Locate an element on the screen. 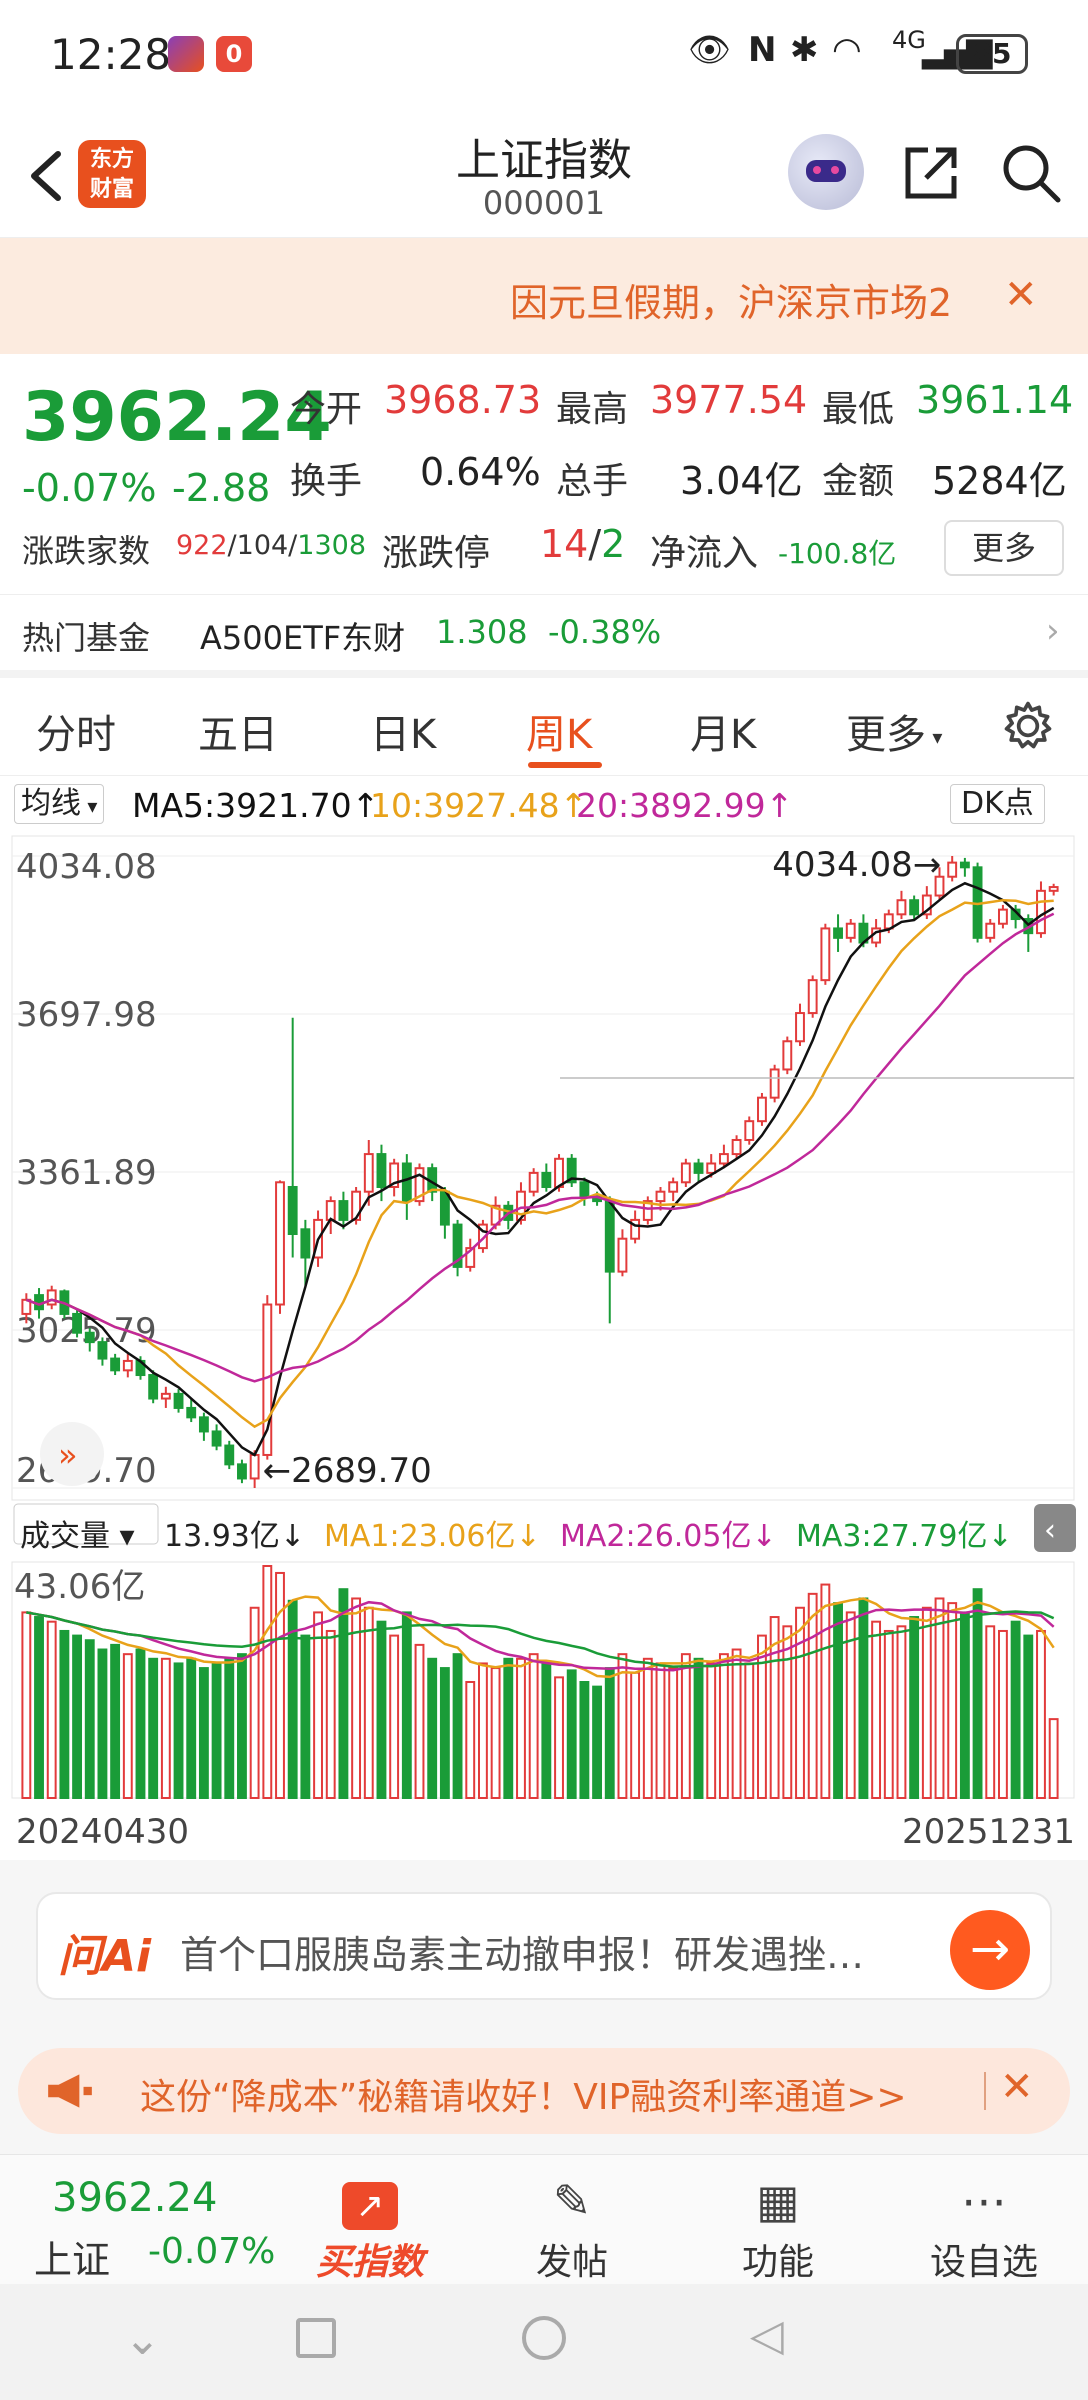 The height and width of the screenshot is (2400, 1088). amount-label: 金额 is located at coordinates (858, 481).